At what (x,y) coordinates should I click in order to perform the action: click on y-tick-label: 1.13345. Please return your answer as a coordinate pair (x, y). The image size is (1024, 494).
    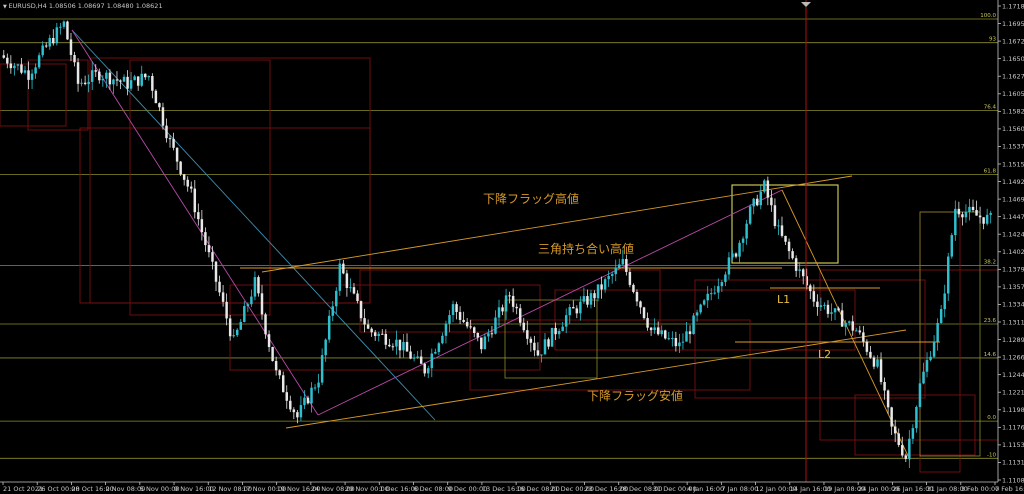
    Looking at the image, I should click on (1013, 305).